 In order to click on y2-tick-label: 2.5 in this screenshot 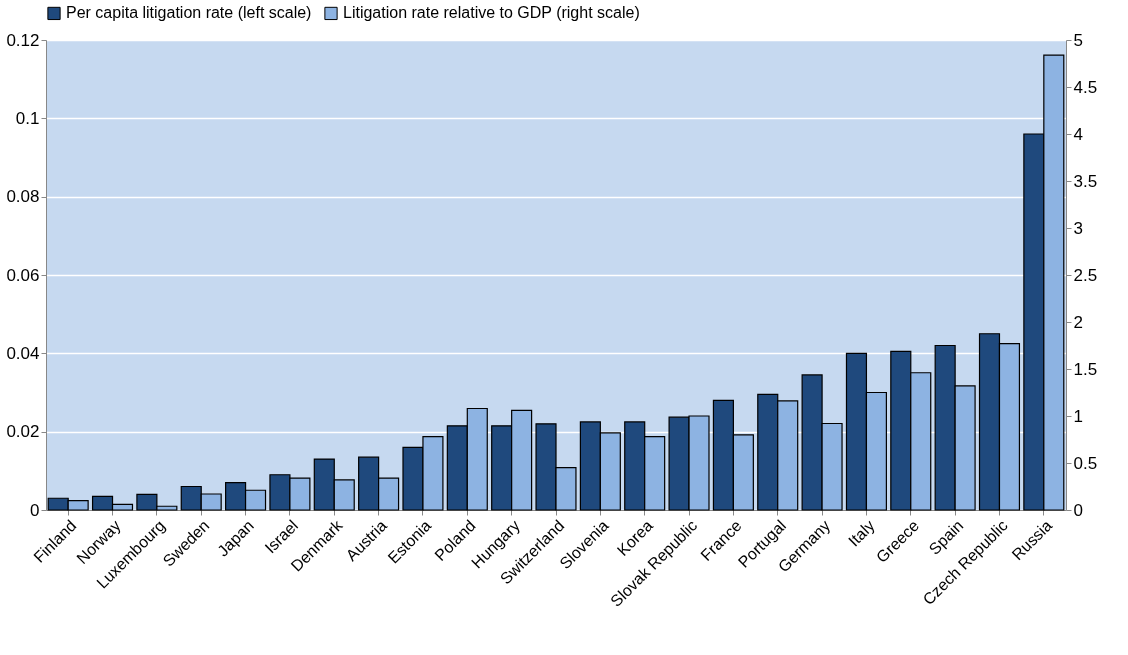, I will do `click(1085, 275)`.